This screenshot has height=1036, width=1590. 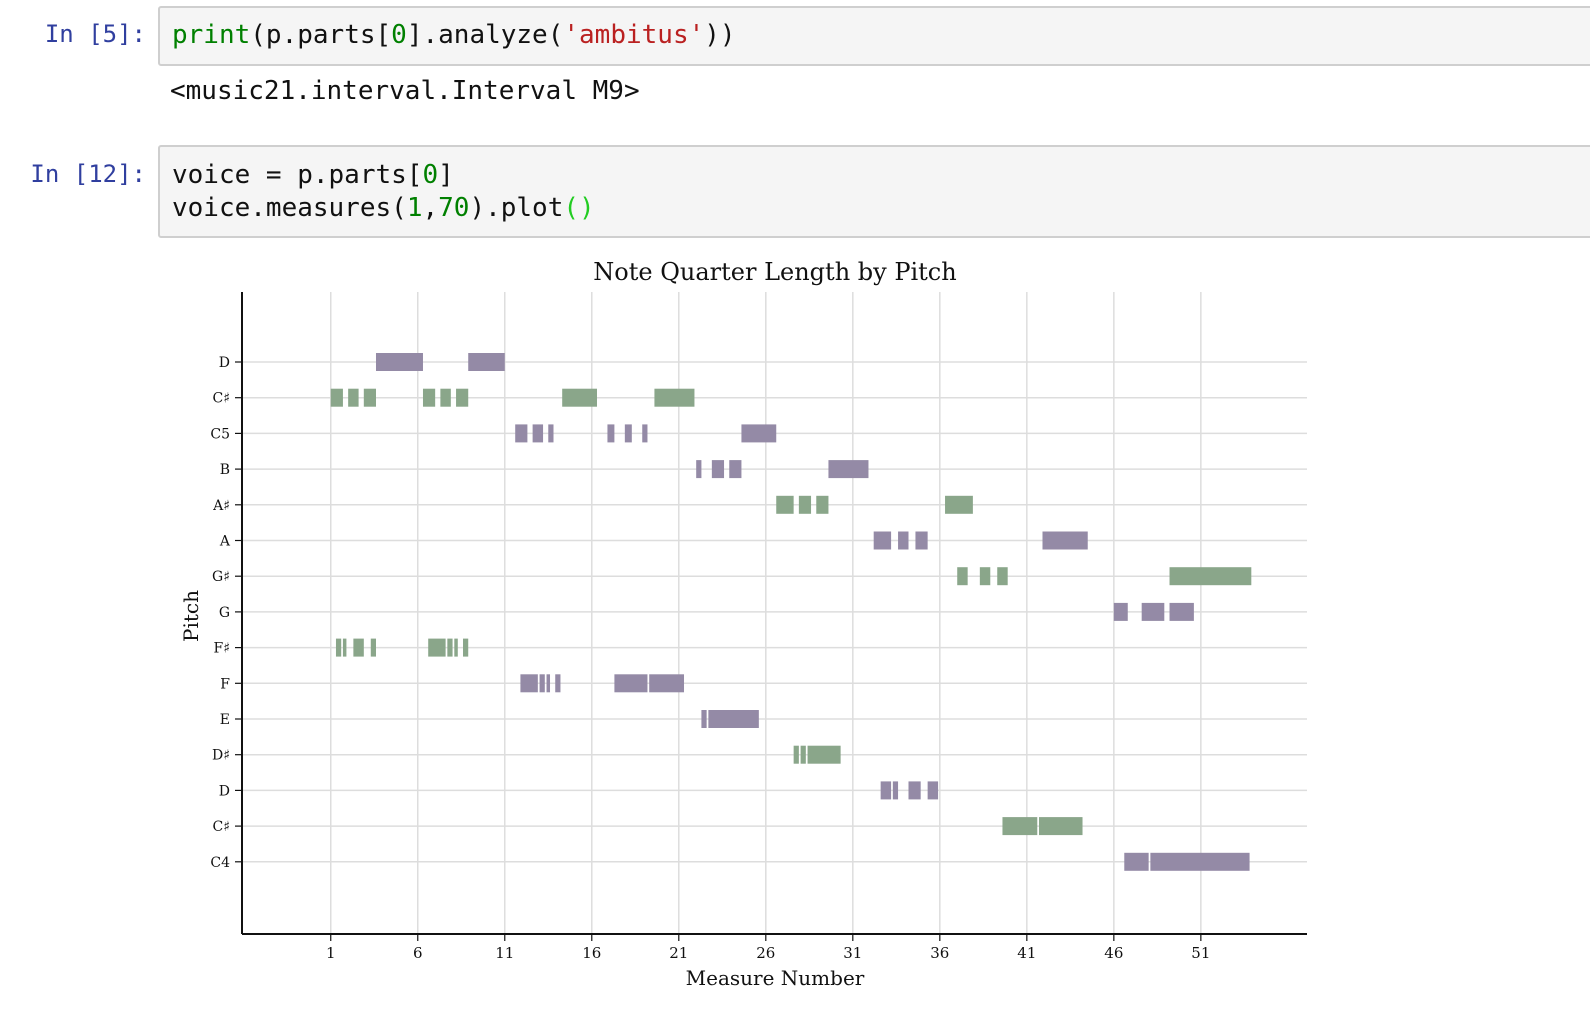 I want to click on code-token: (p.parts[, so click(x=321, y=35).